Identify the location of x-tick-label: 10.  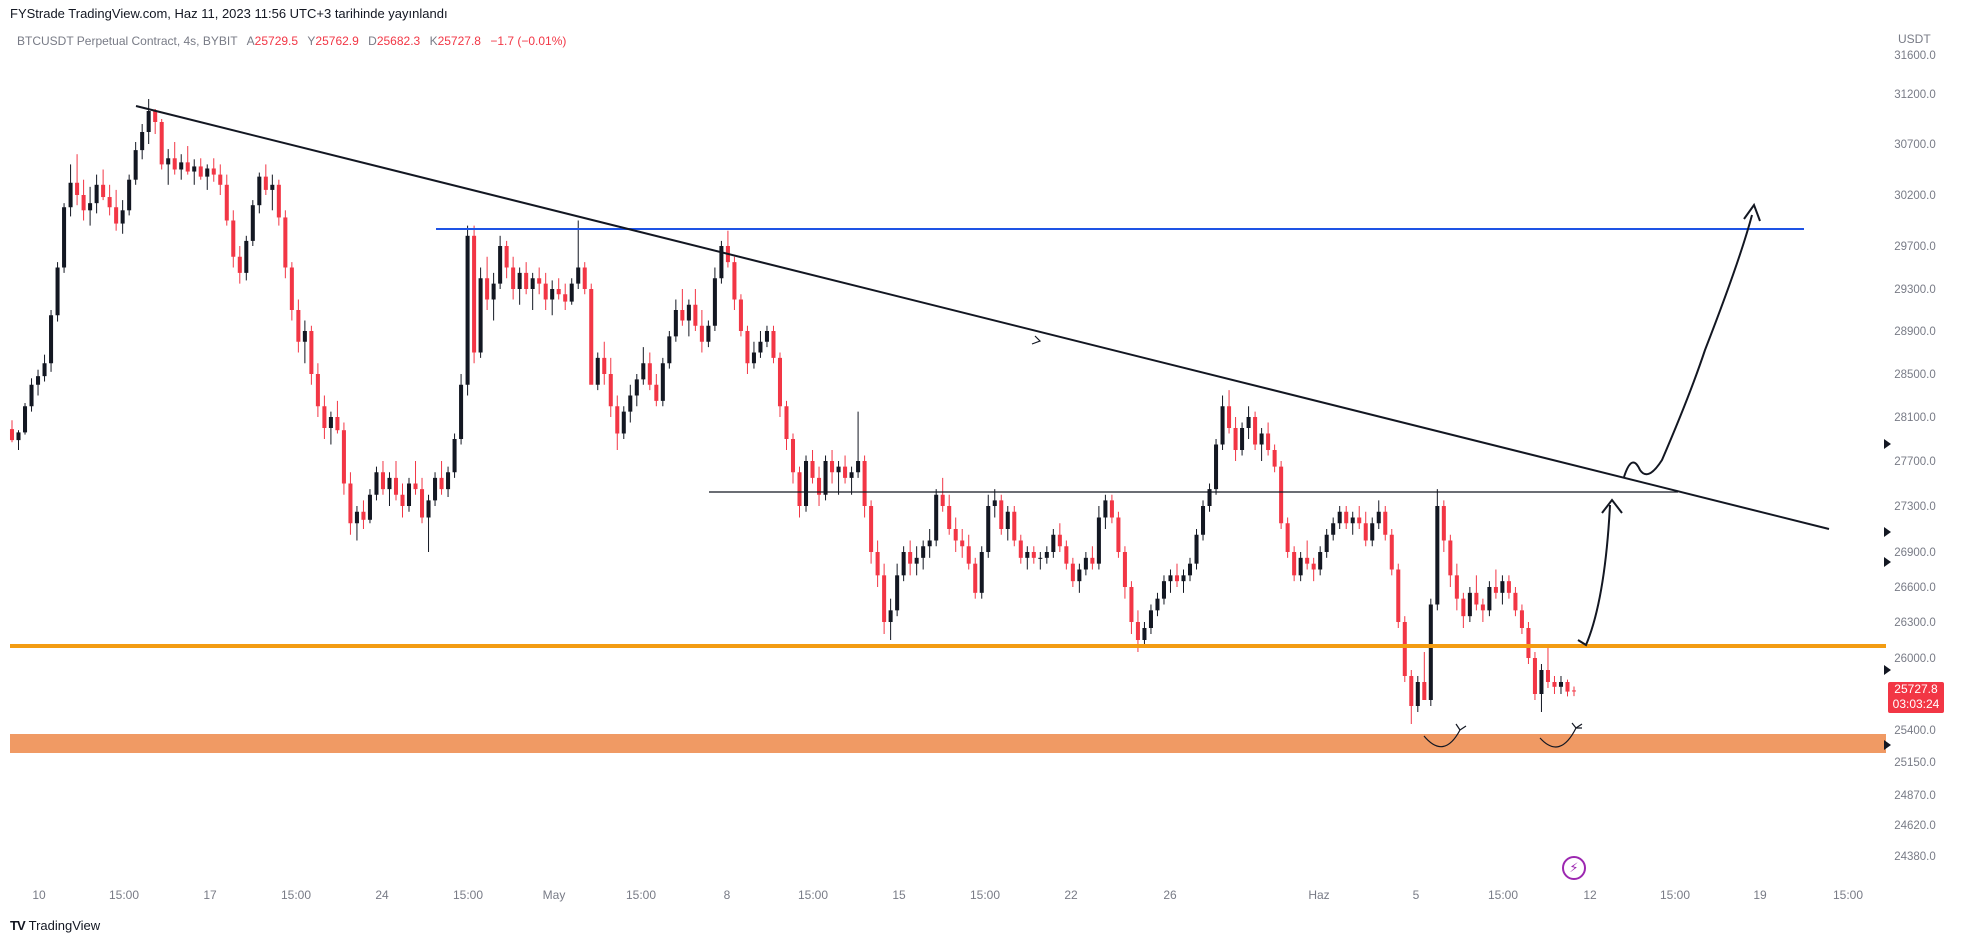
(39, 895).